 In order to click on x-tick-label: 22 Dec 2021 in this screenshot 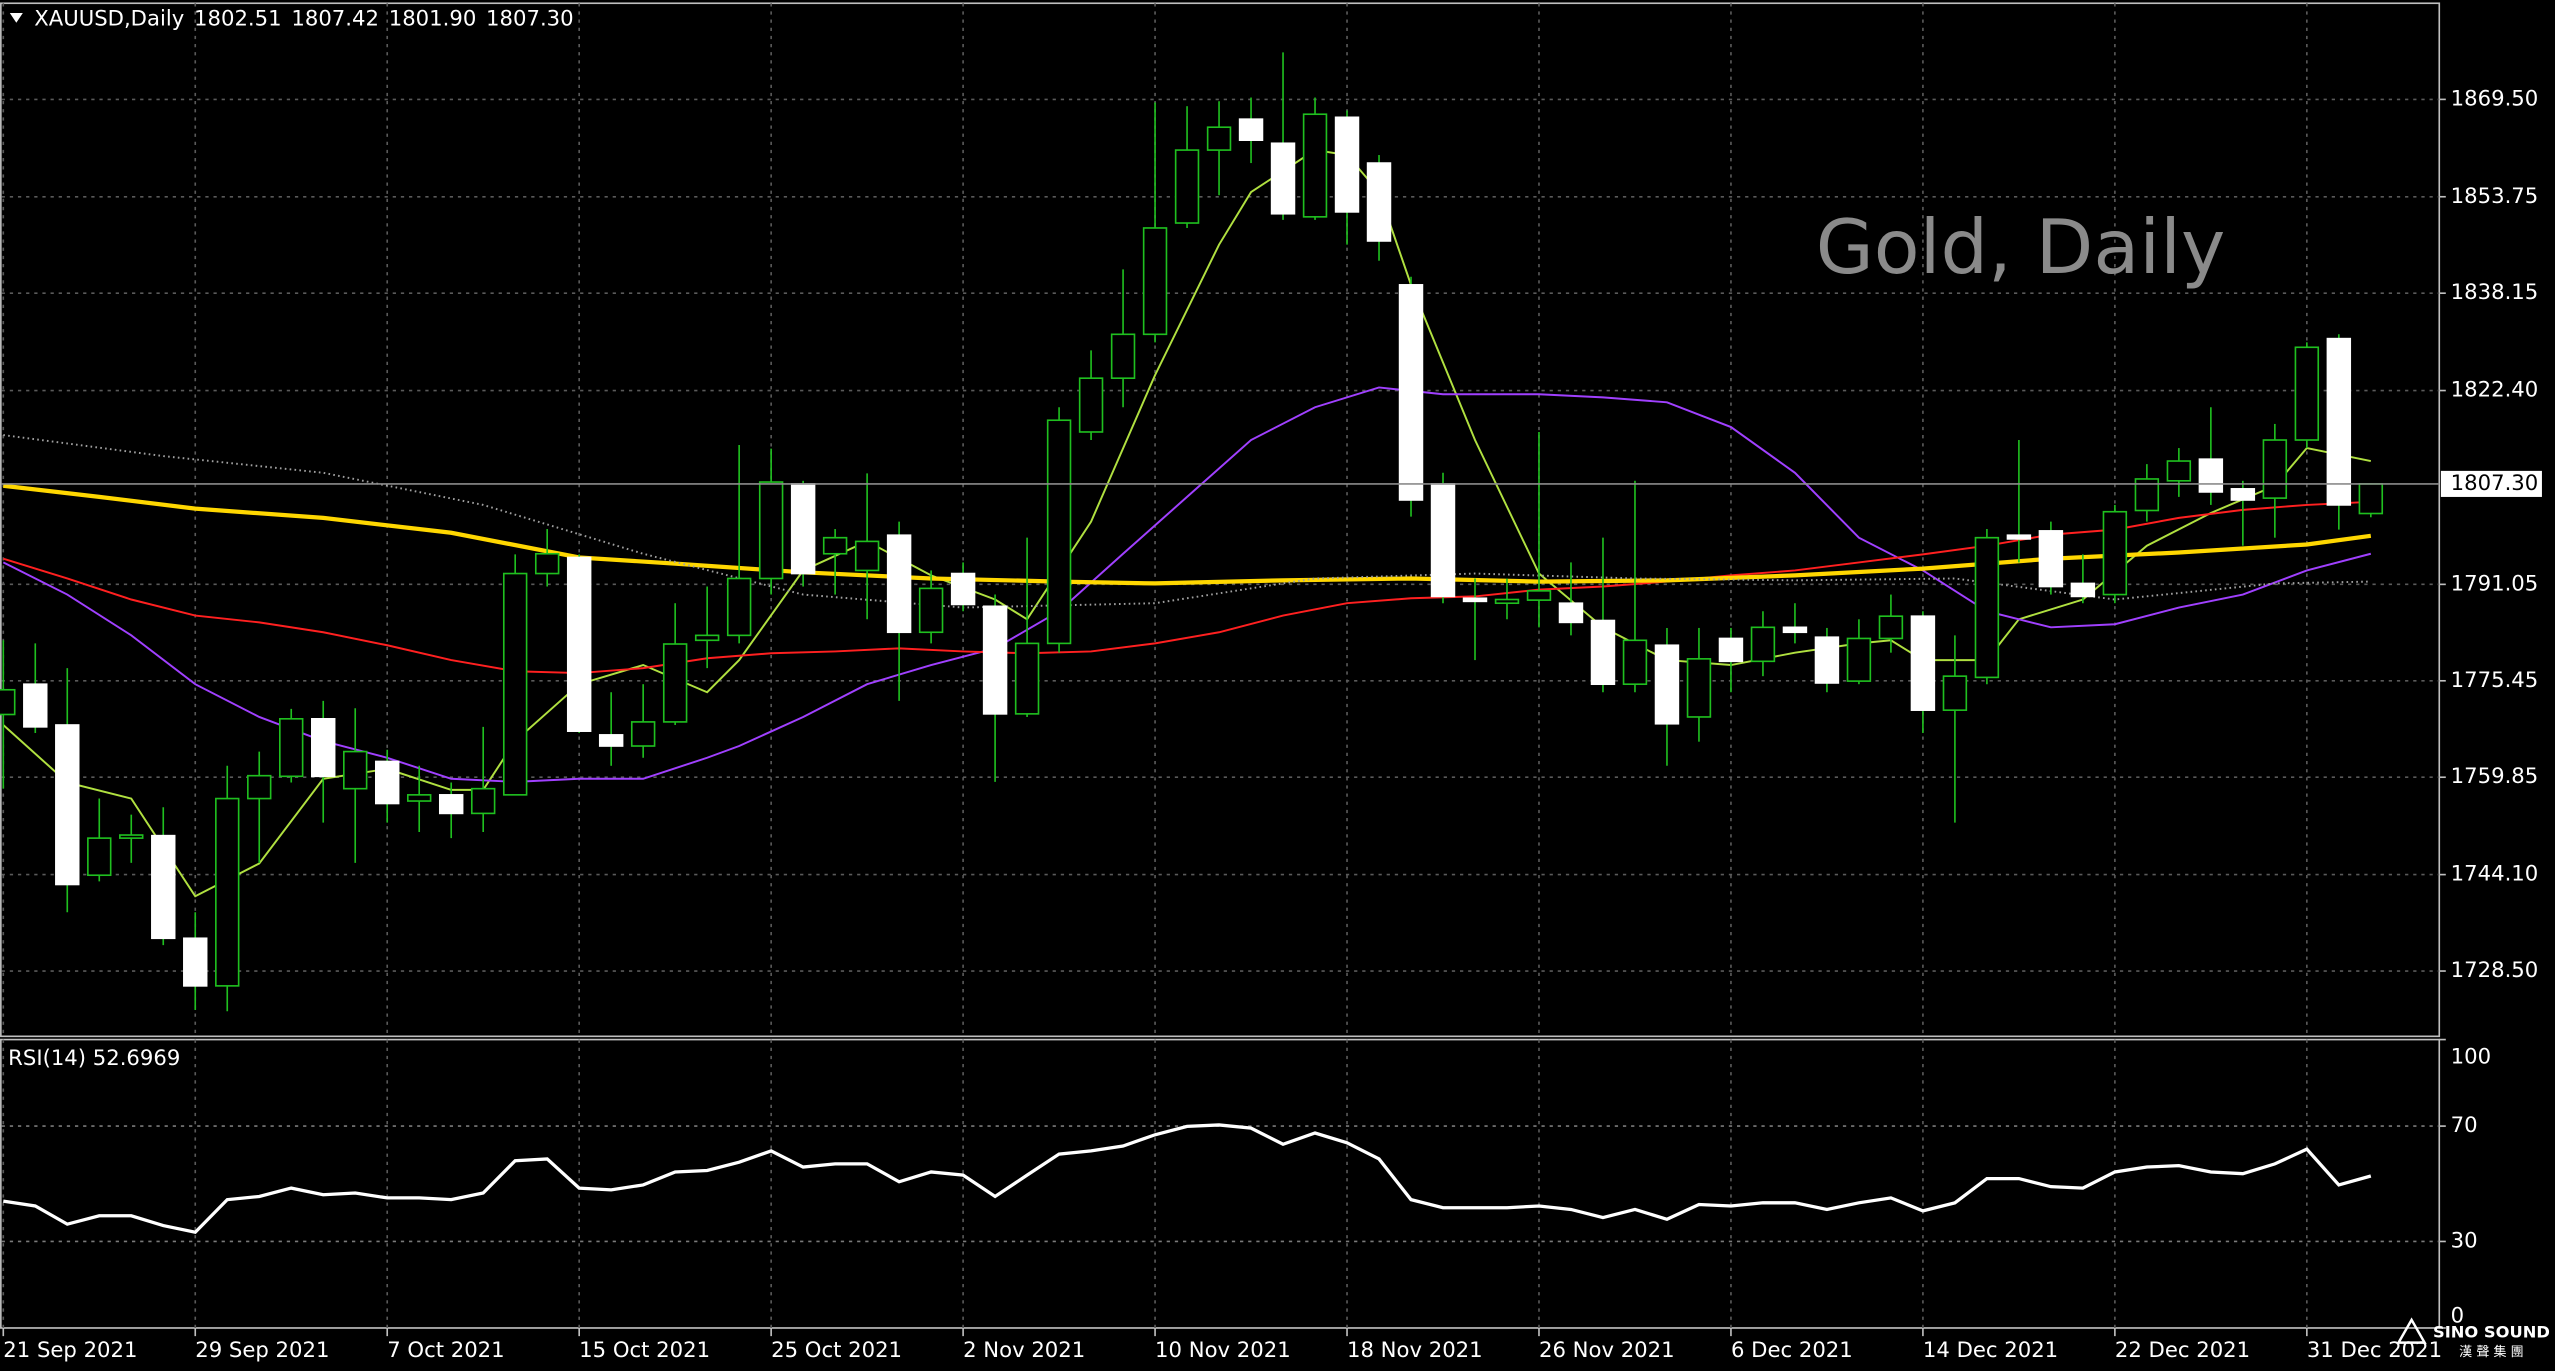, I will do `click(2182, 1349)`.